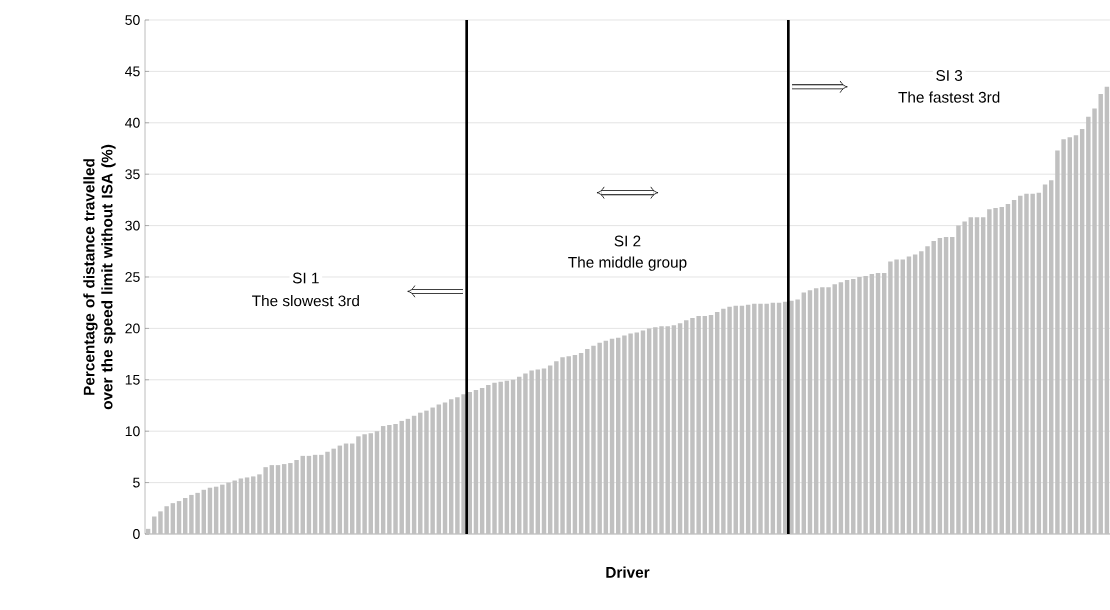 The image size is (1110, 610). Describe the element at coordinates (628, 572) in the screenshot. I see `x-axis-title: Driver` at that location.